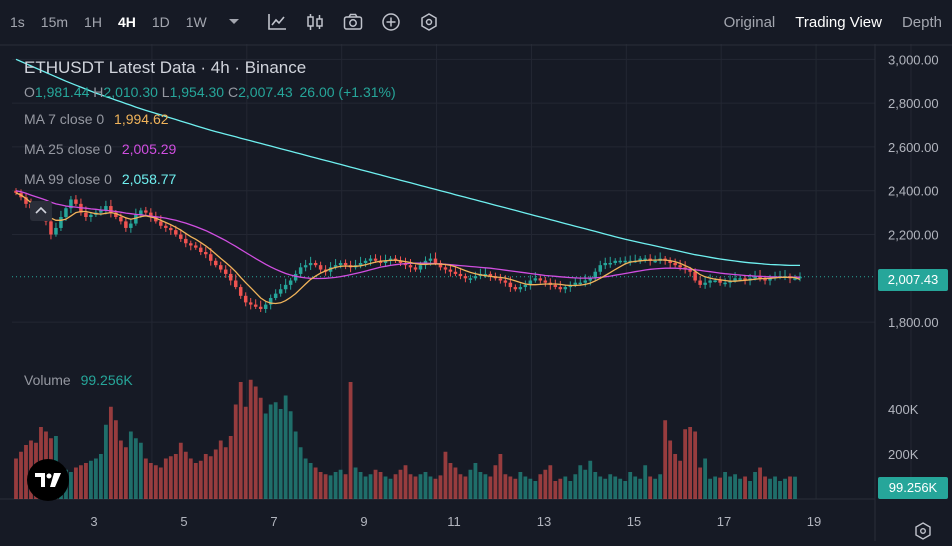 The width and height of the screenshot is (952, 546). Describe the element at coordinates (93, 521) in the screenshot. I see `time-tick-label: 3` at that location.